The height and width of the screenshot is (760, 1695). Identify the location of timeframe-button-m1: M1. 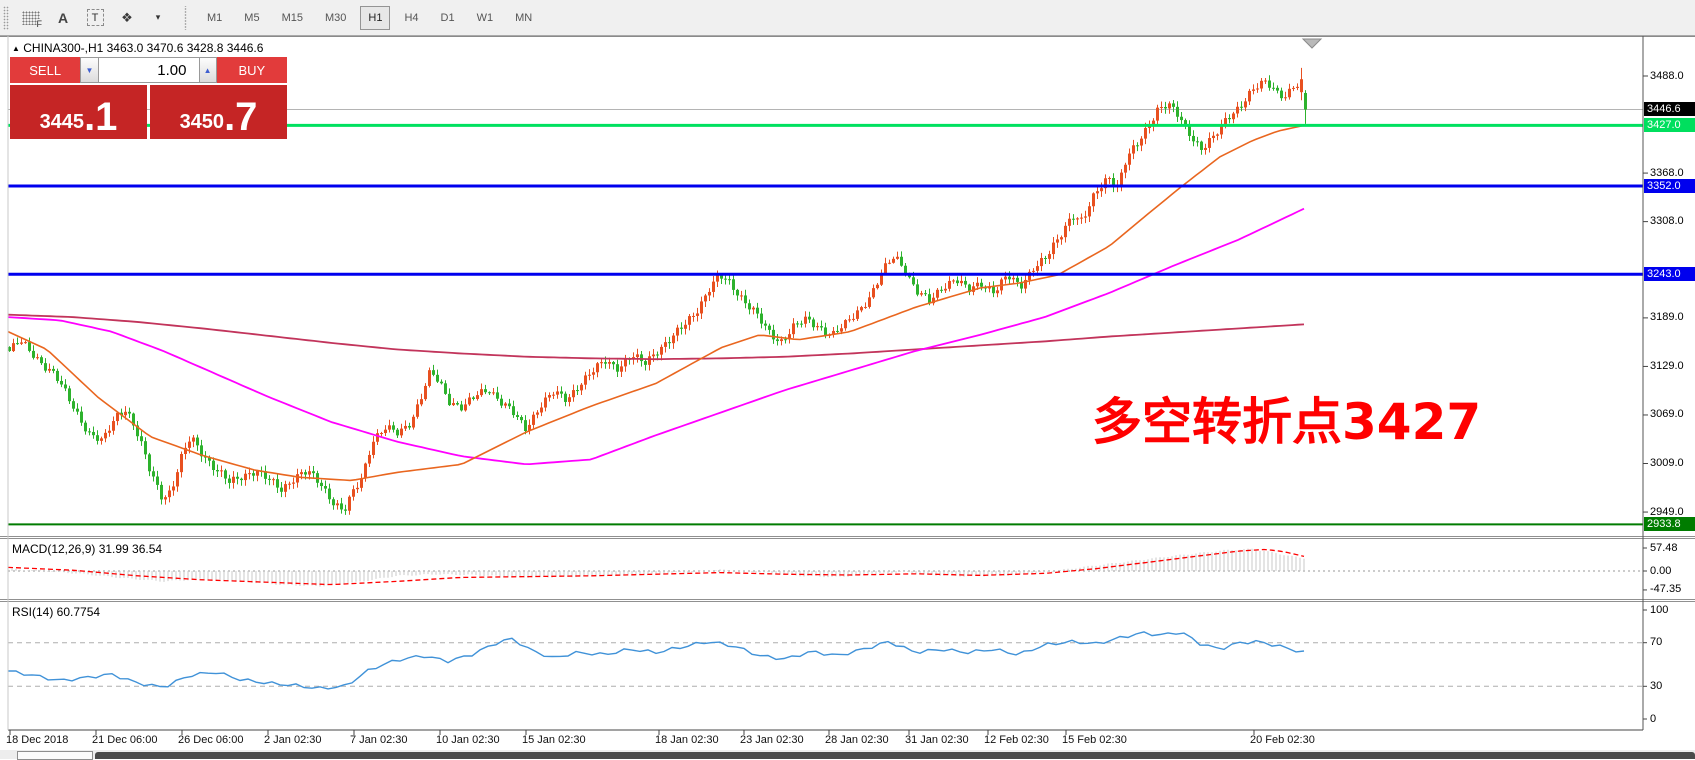
(215, 17).